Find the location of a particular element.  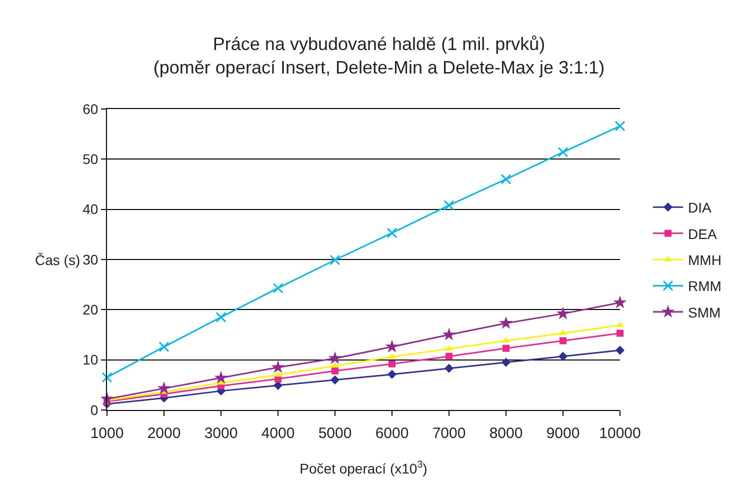

x-tick-label: 6000 is located at coordinates (392, 433).